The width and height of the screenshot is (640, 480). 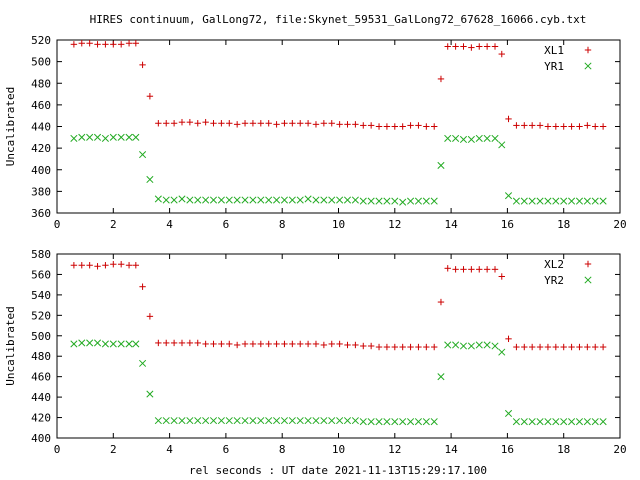 I want to click on x-tick-label: 4, so click(x=169, y=449).